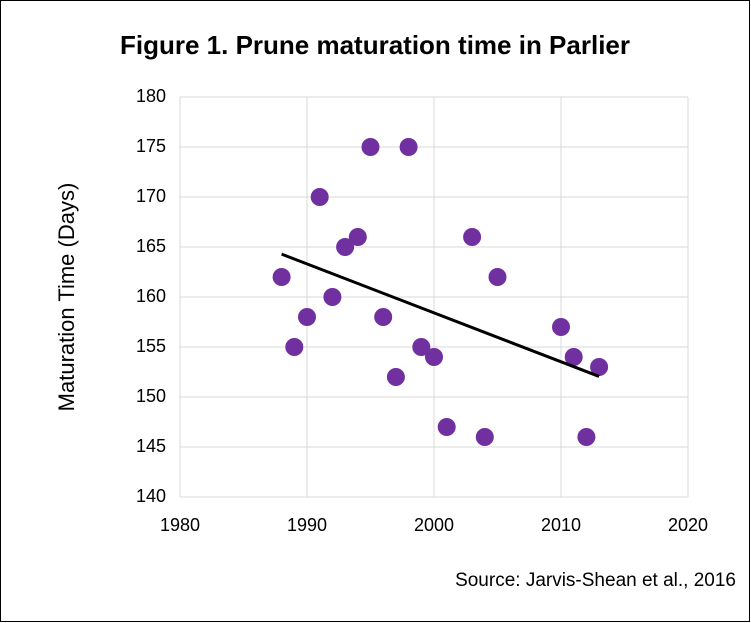 The image size is (751, 623). What do you see at coordinates (151, 296) in the screenshot?
I see `y-tick-label: 160` at bounding box center [151, 296].